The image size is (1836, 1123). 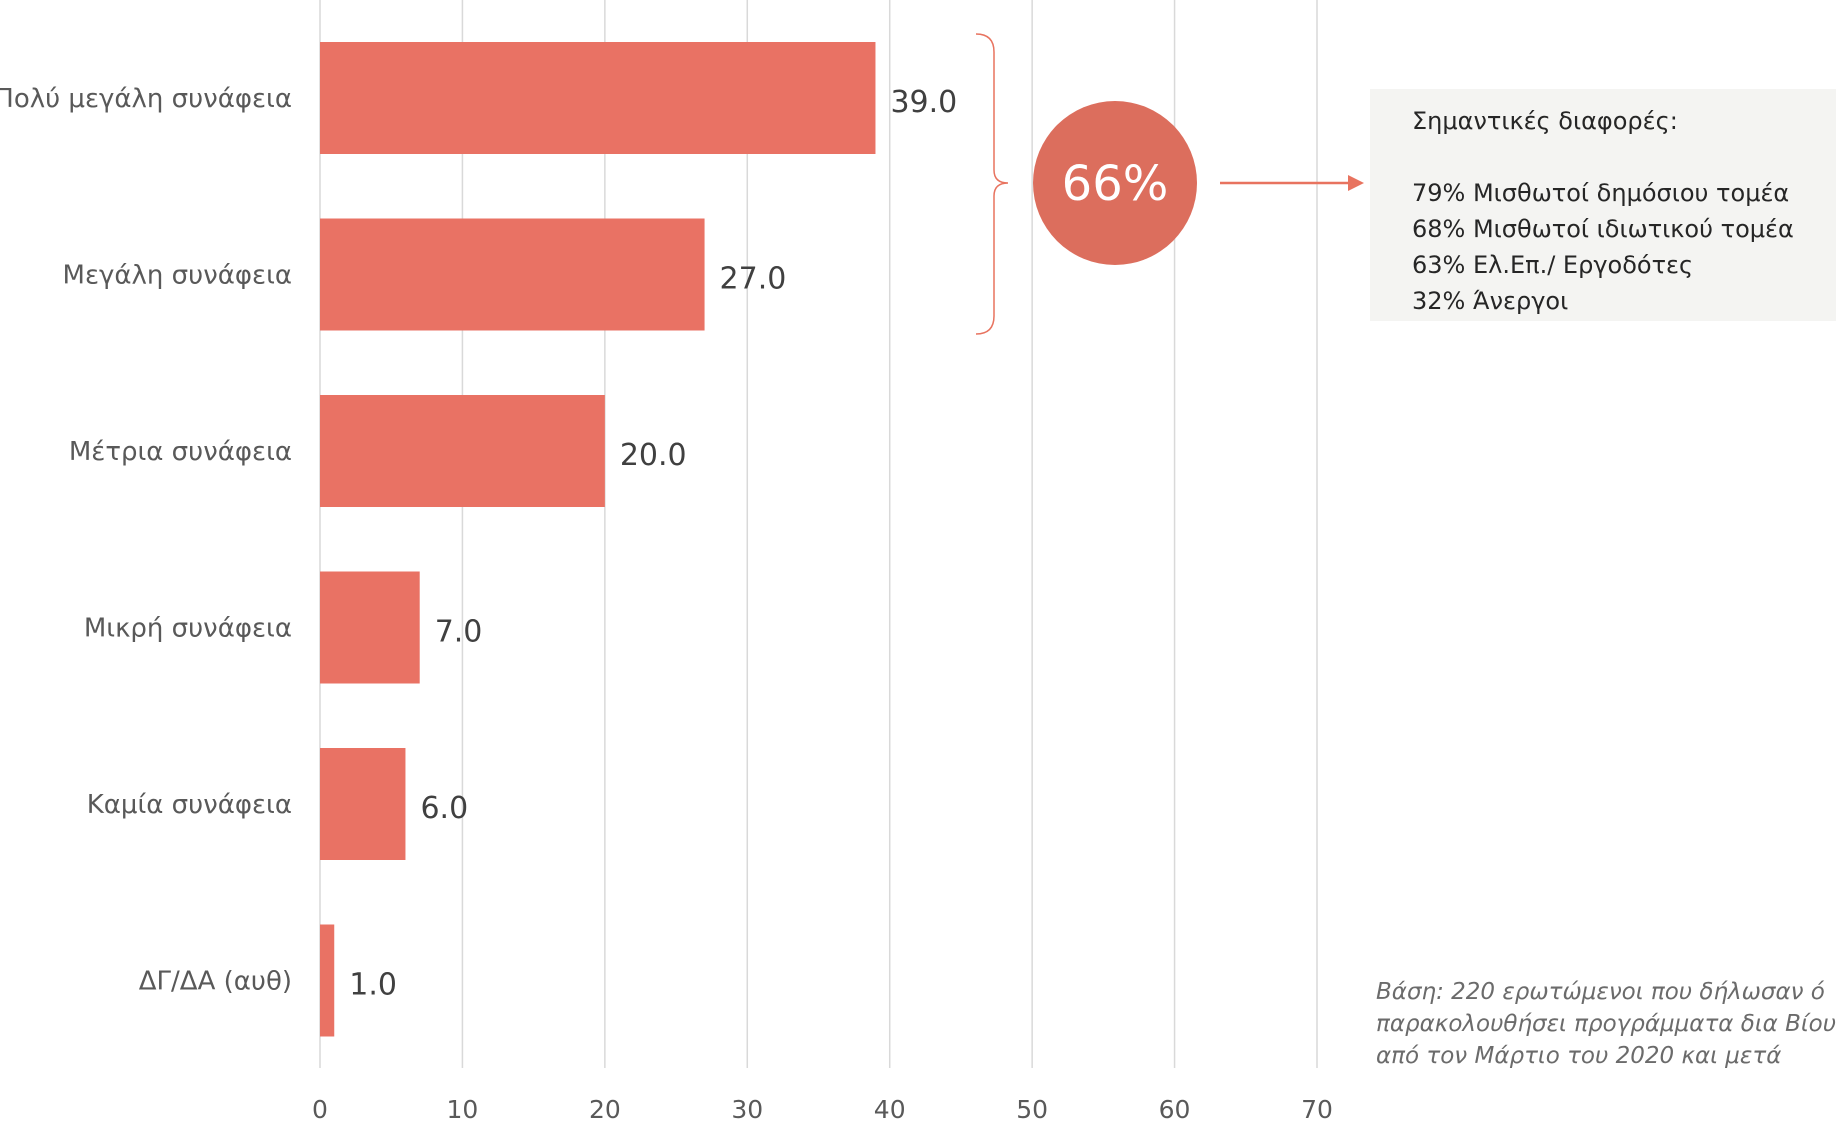 What do you see at coordinates (1553, 265) in the screenshot?
I see `difference-item: 63% Ελ.Επ./ Εργοδότες` at bounding box center [1553, 265].